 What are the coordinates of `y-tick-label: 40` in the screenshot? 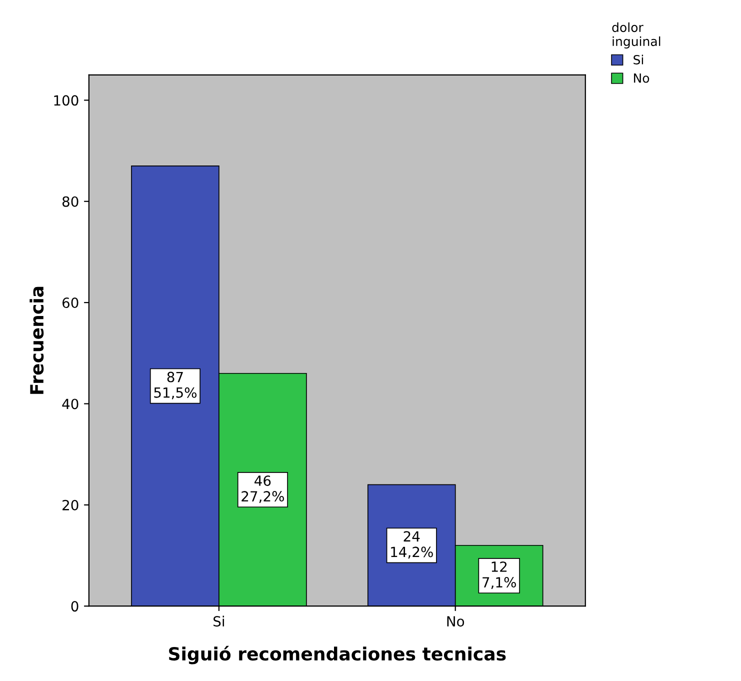 It's located at (70, 404).